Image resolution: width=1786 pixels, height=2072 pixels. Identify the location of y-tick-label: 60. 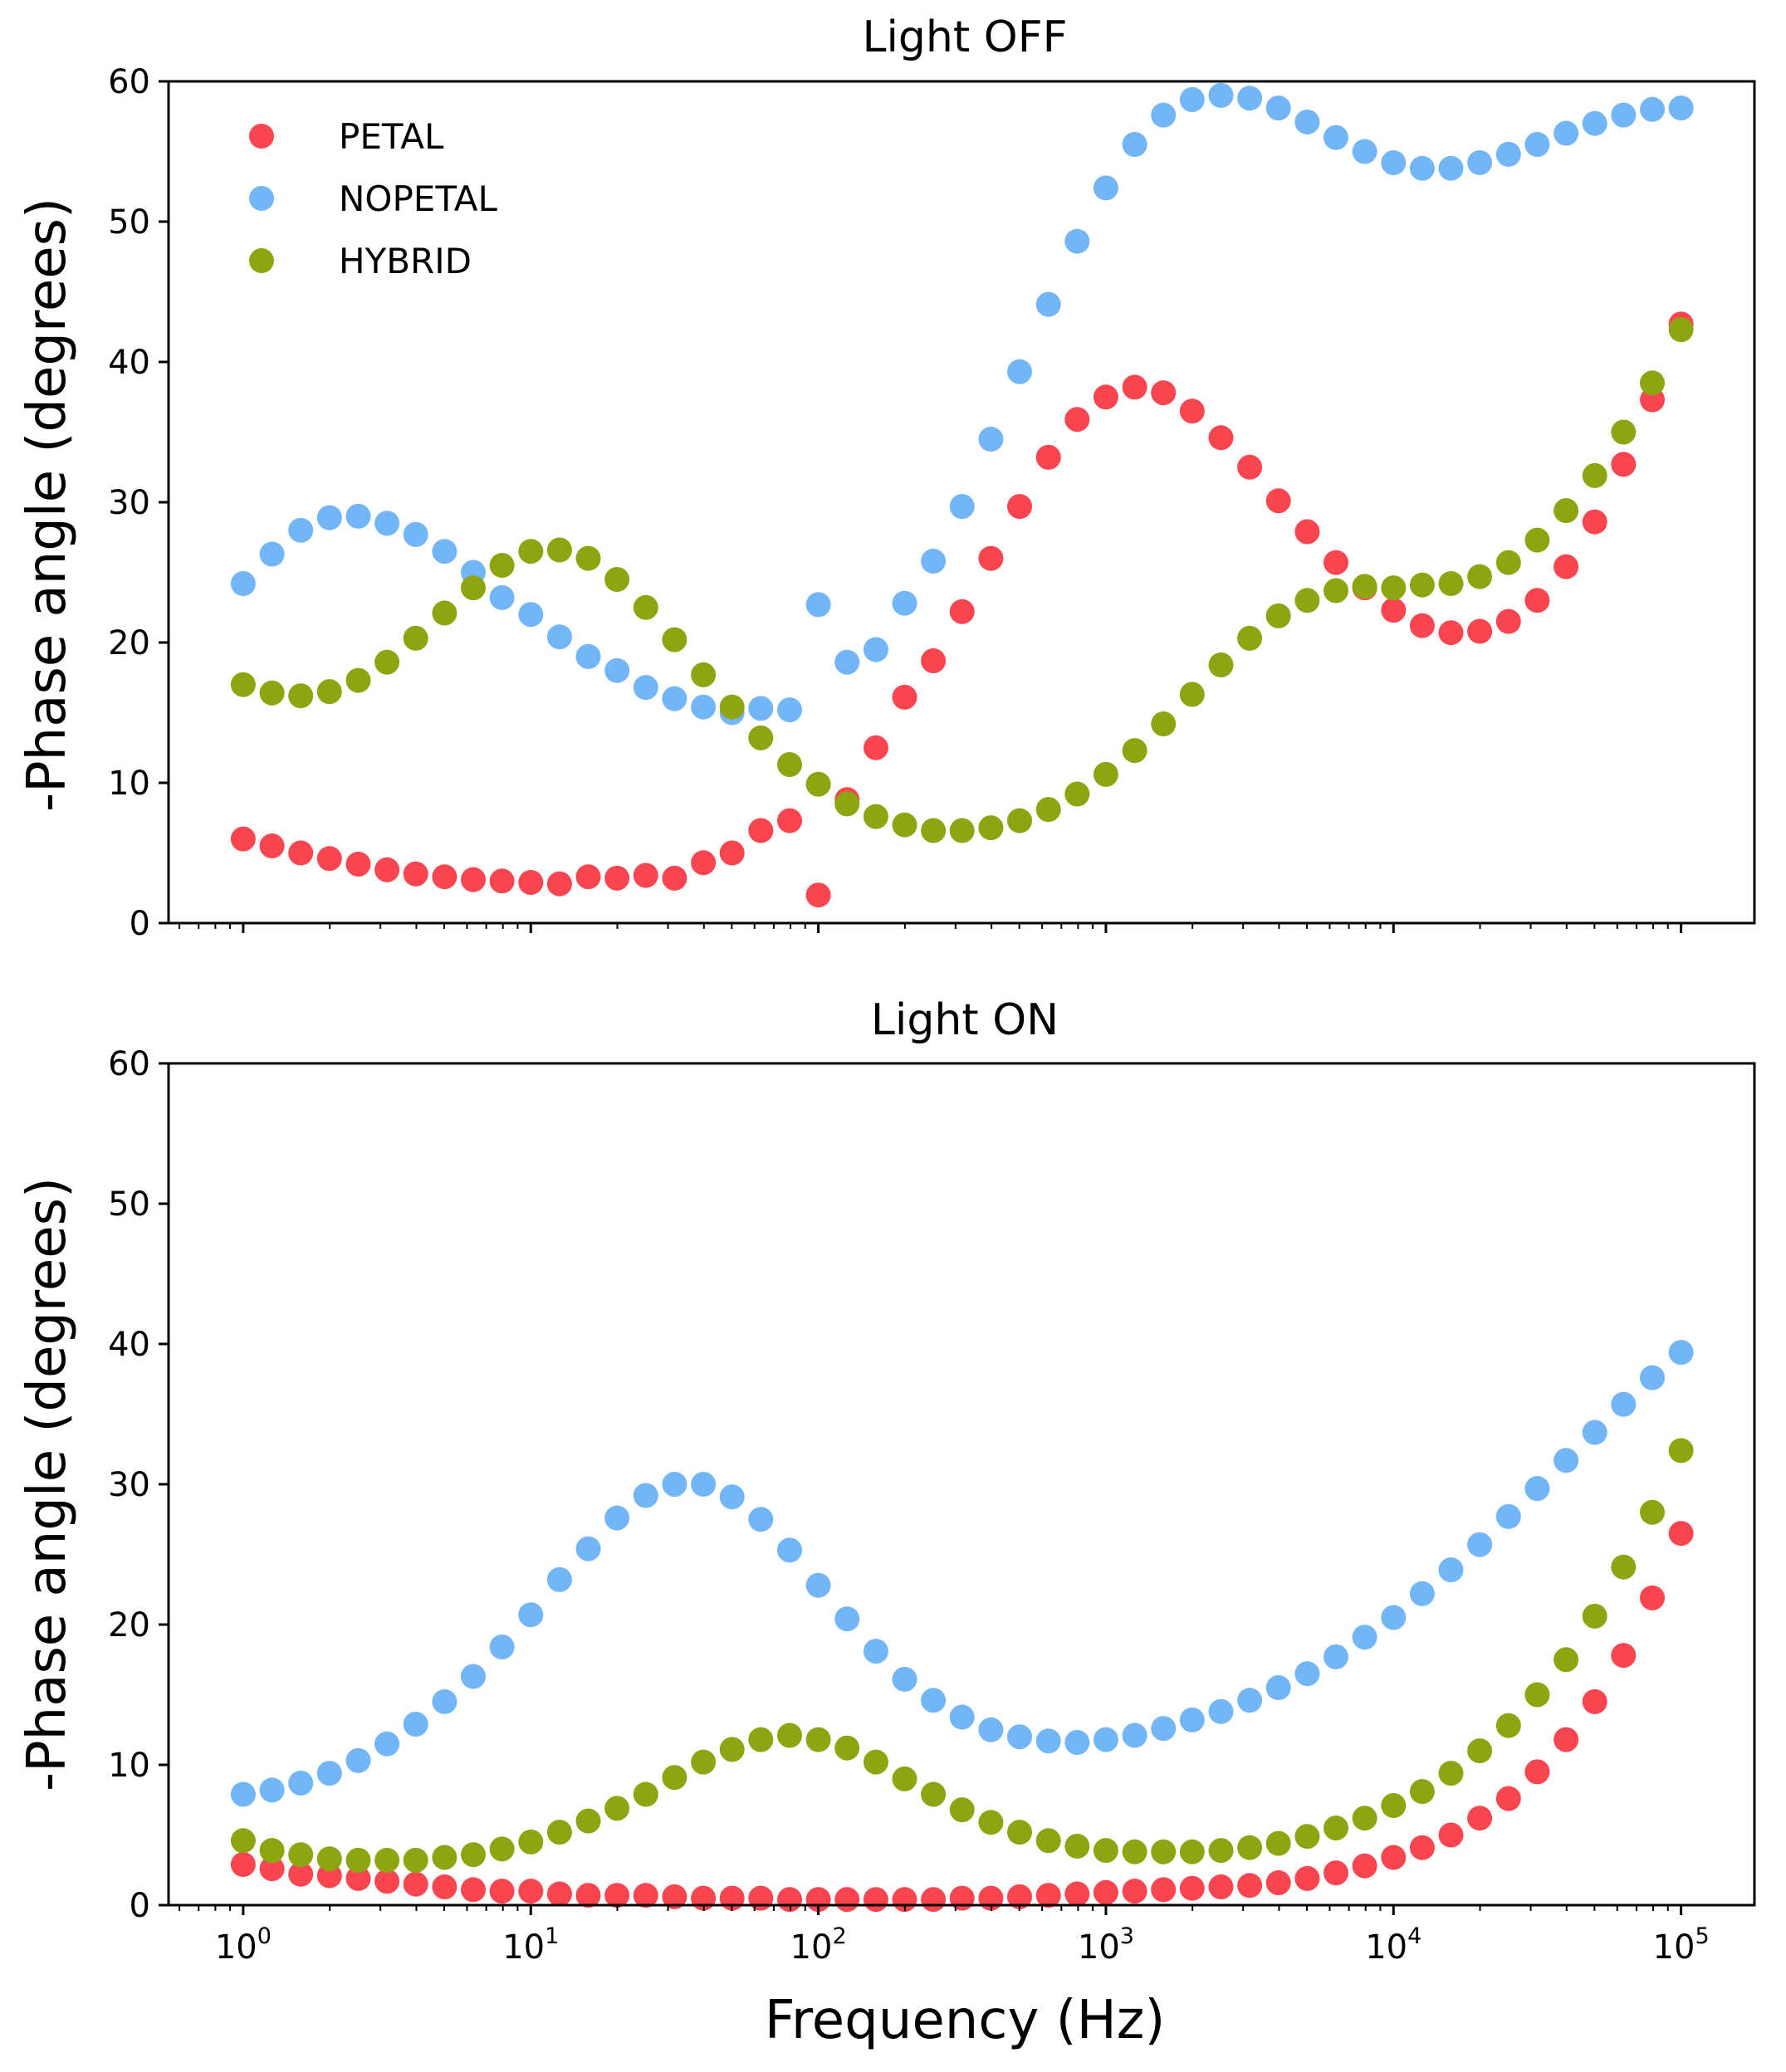
(129, 1064).